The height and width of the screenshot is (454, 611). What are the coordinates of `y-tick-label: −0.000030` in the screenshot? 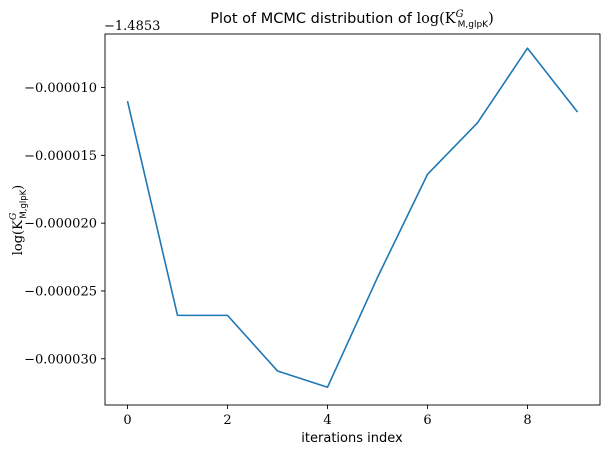 It's located at (60, 359).